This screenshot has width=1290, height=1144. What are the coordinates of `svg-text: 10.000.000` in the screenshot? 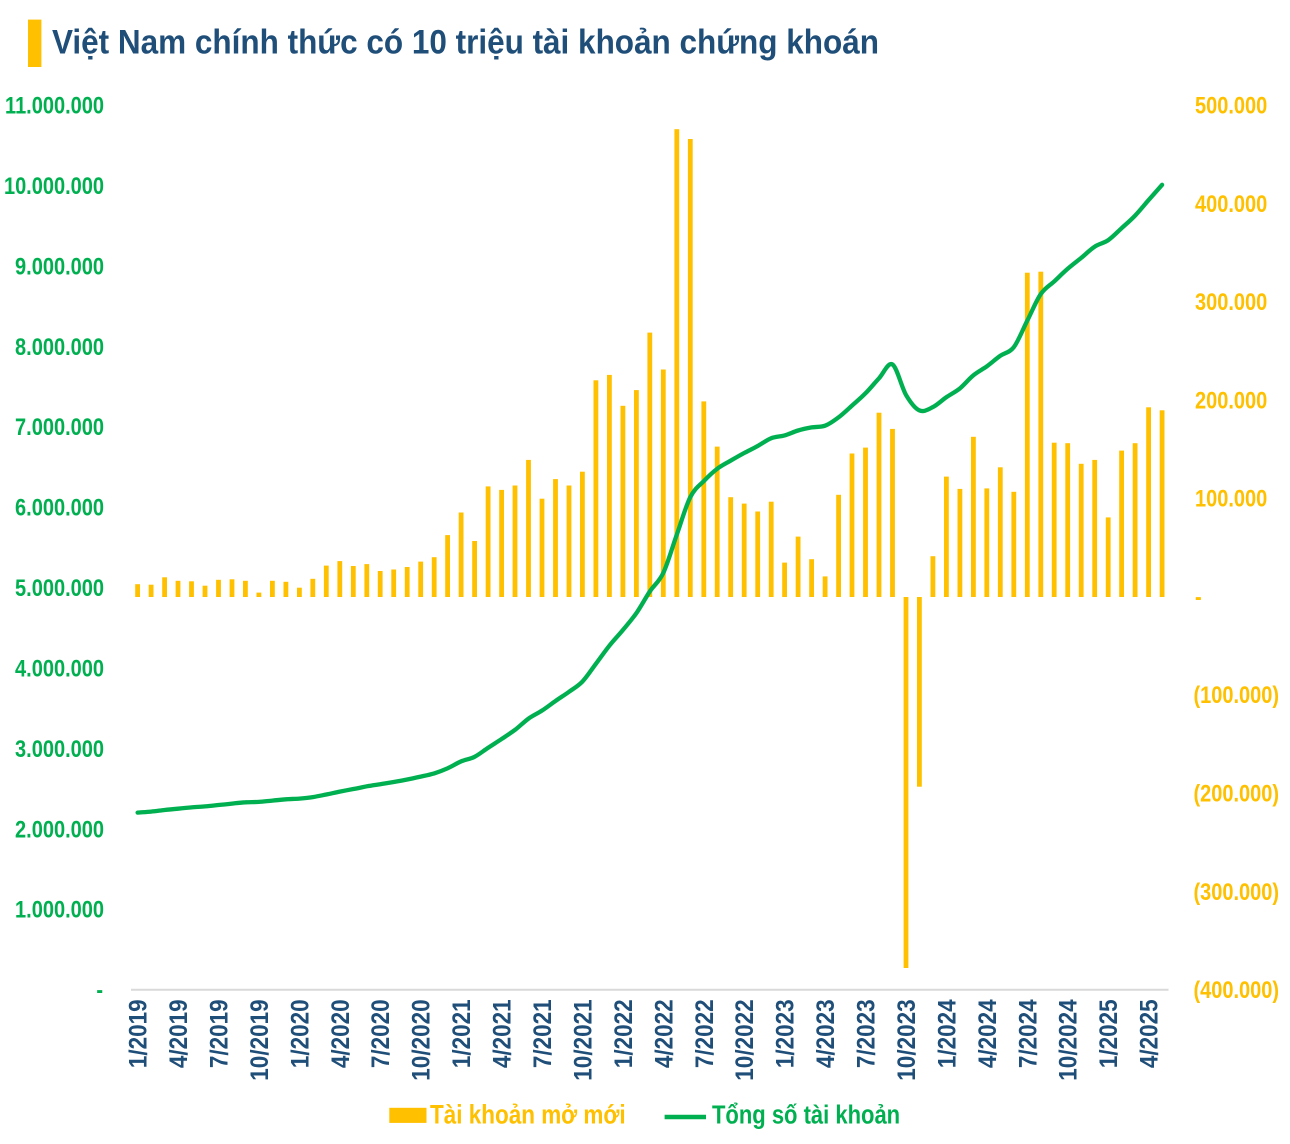 It's located at (54, 185).